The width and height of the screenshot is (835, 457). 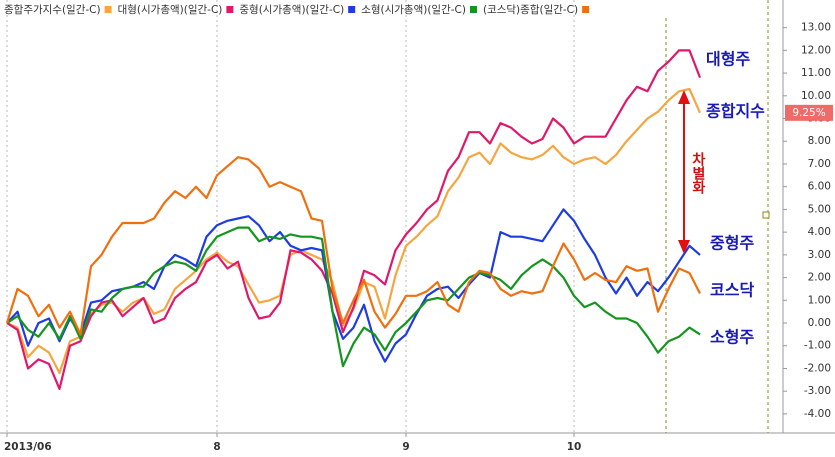 What do you see at coordinates (817, 414) in the screenshot?
I see `y-tick-label: -4.00` at bounding box center [817, 414].